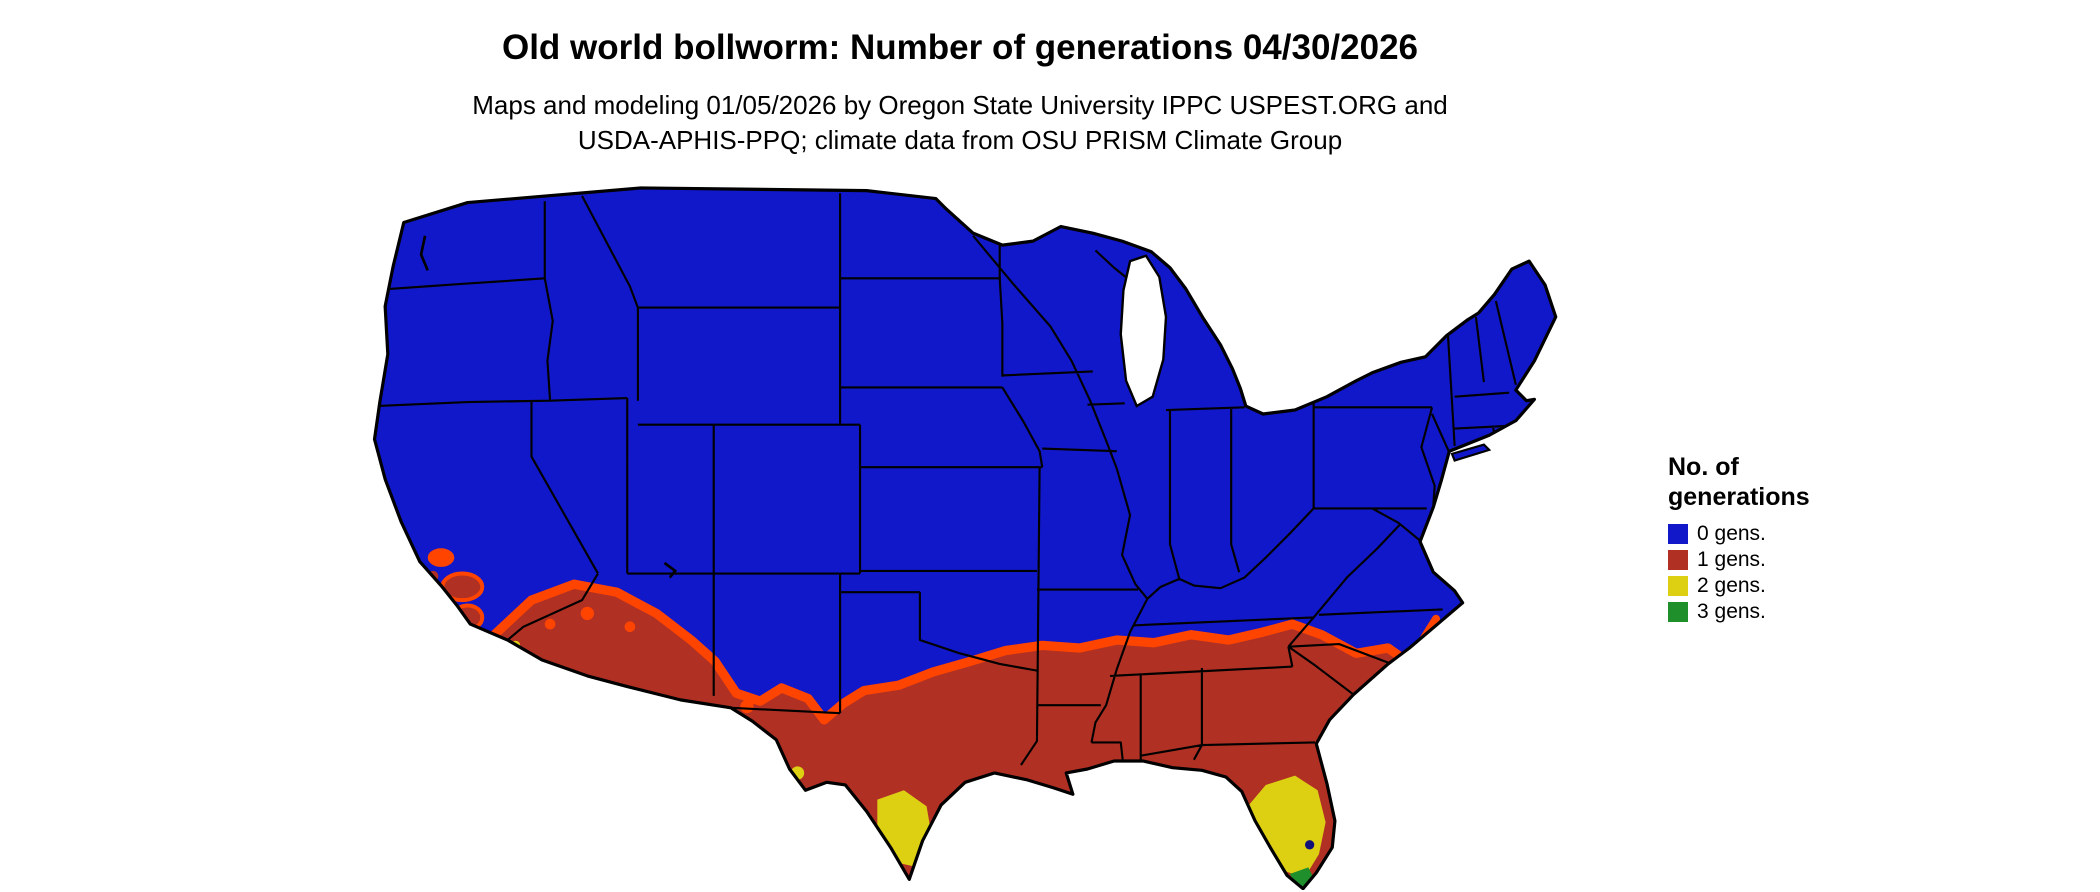 This screenshot has height=892, width=2100. What do you see at coordinates (424, 253) in the screenshot?
I see `puget-sound` at bounding box center [424, 253].